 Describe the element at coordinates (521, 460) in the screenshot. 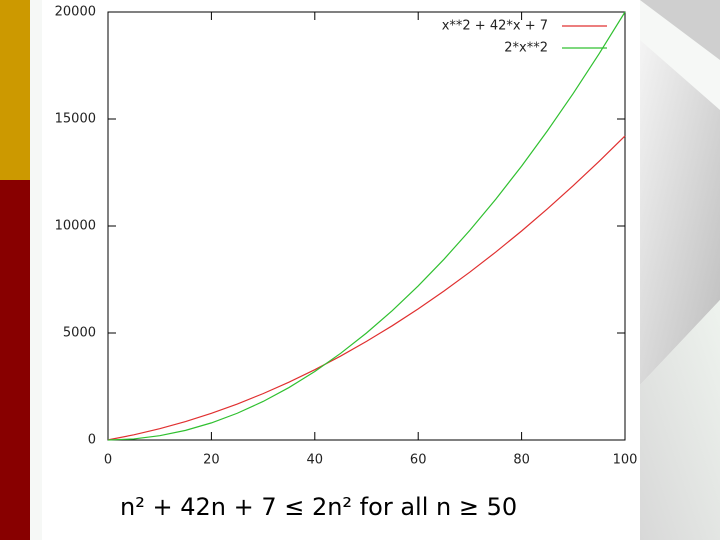

I see `x-tick-label: 80` at that location.